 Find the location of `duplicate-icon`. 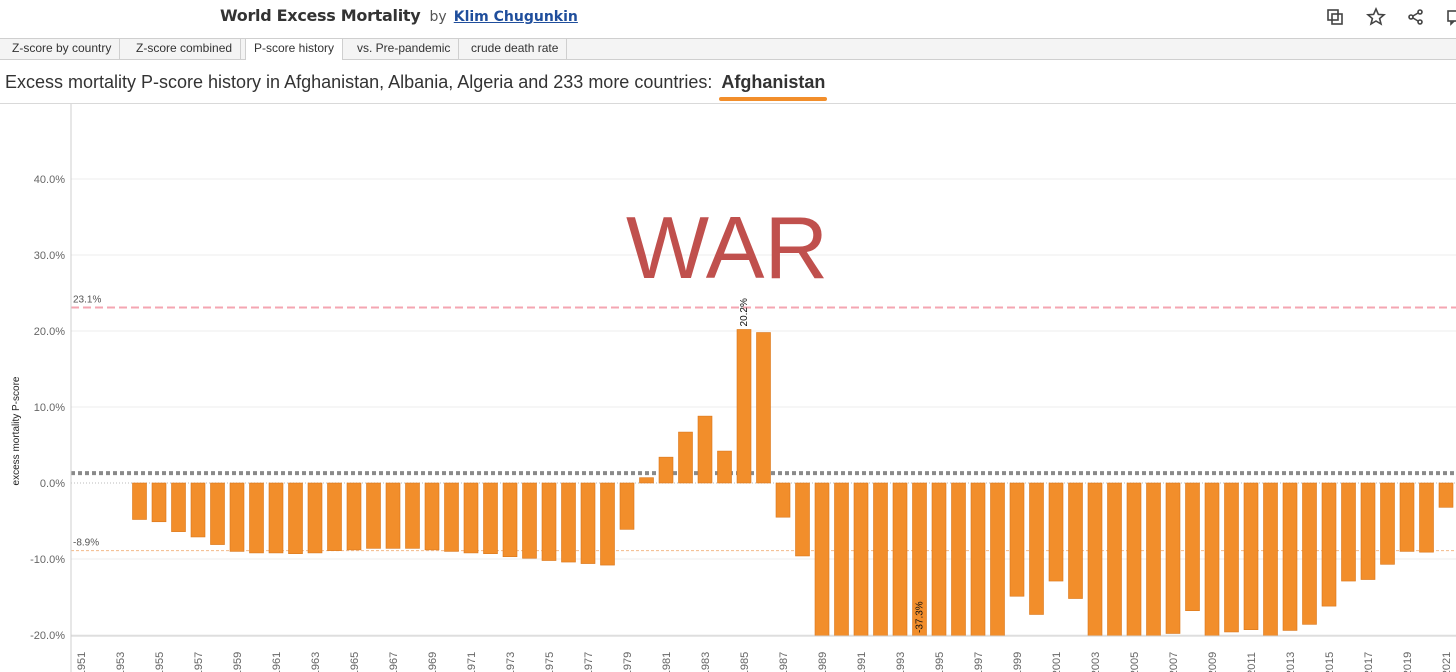

duplicate-icon is located at coordinates (1335, 17).